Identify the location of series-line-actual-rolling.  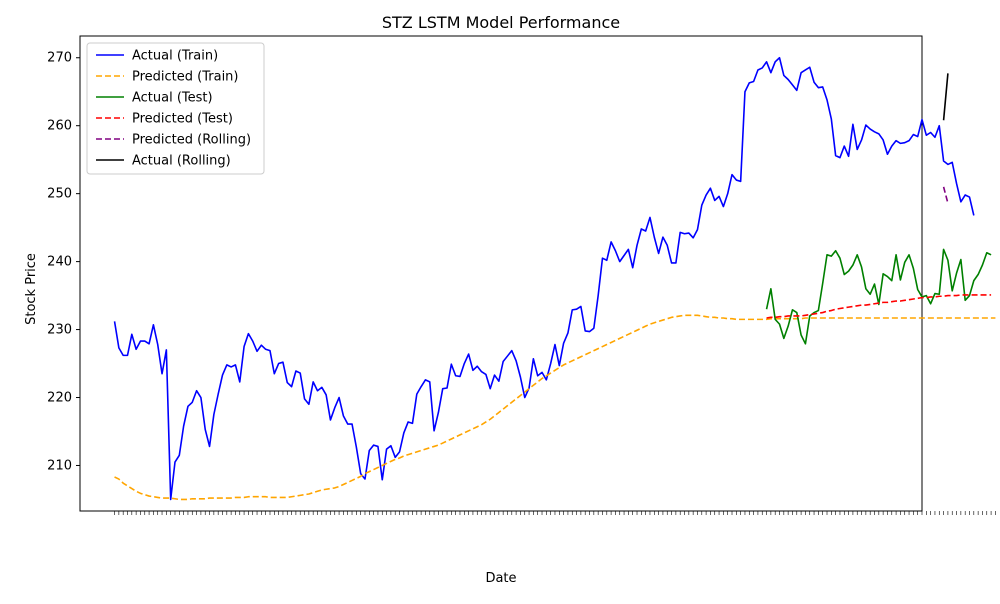
(945, 97).